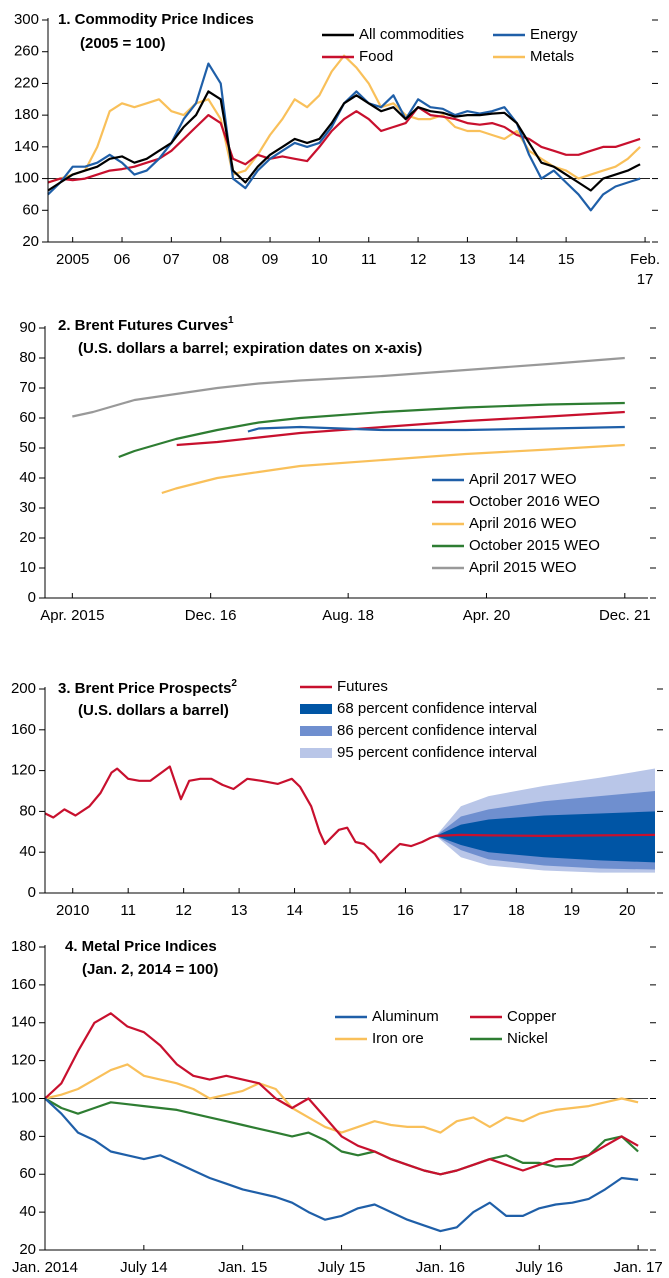  Describe the element at coordinates (270, 259) in the screenshot. I see `x-tick-label: 09` at that location.